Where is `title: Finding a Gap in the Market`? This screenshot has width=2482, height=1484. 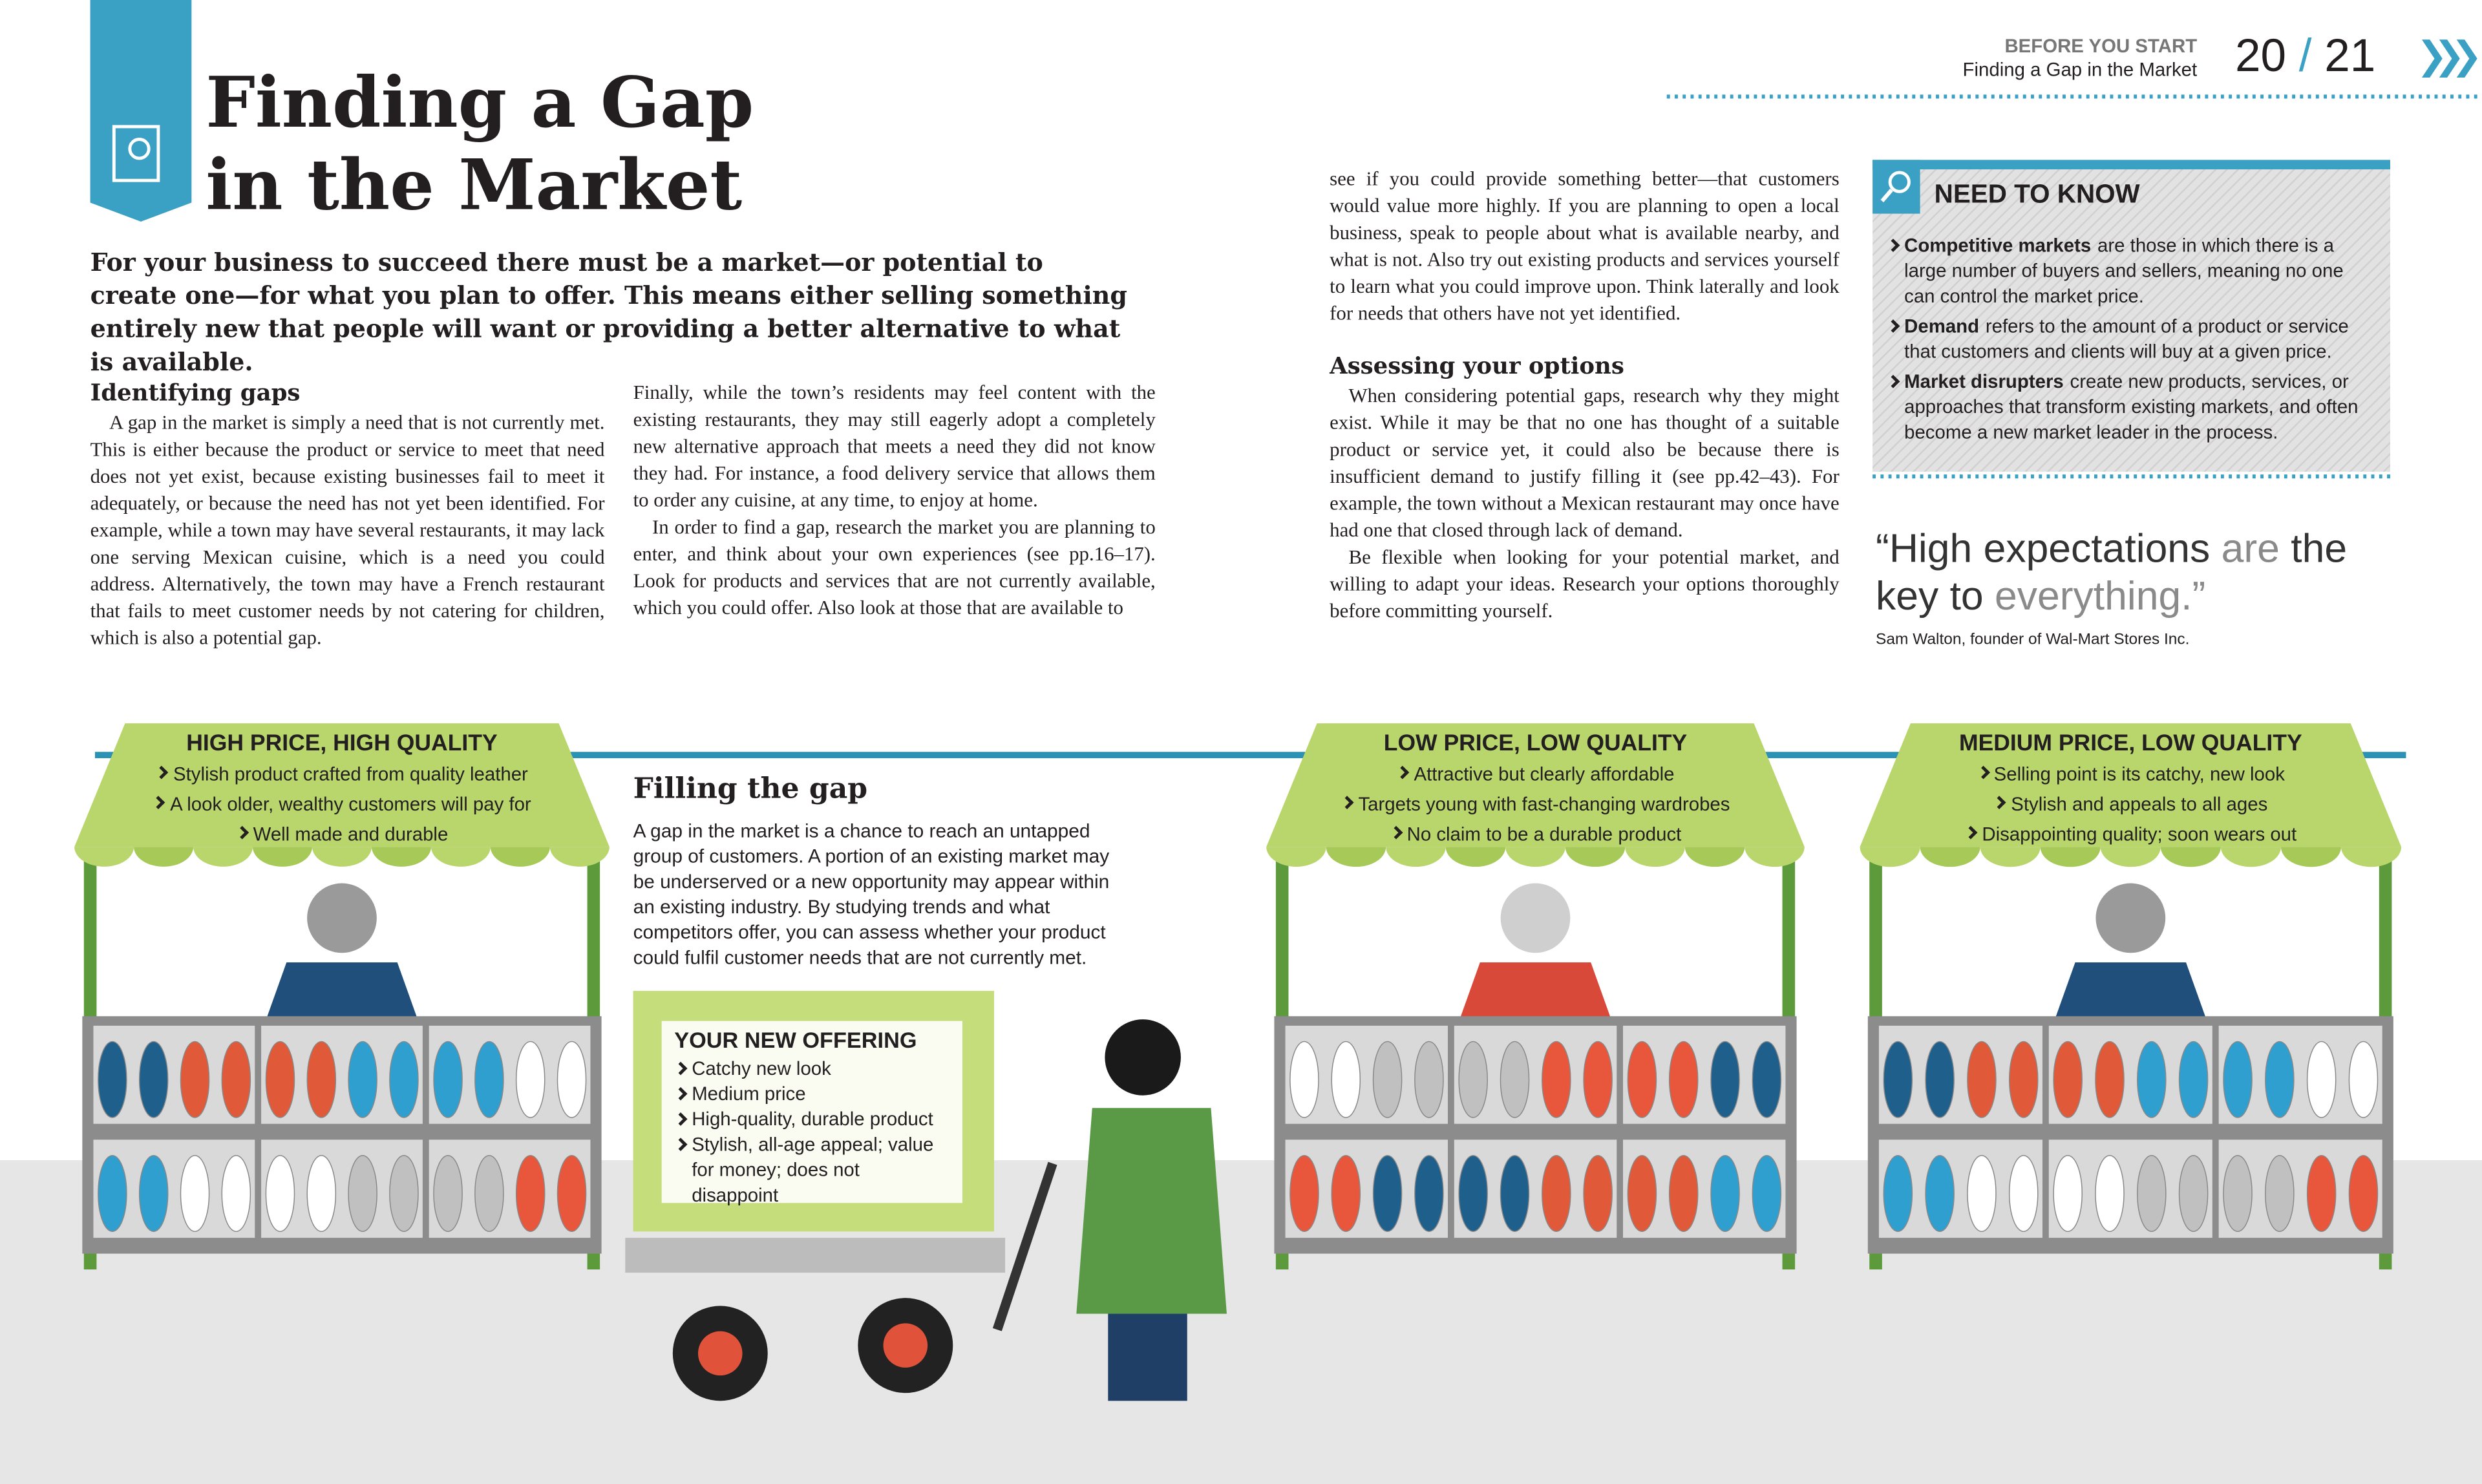 title: Finding a Gap in the Market is located at coordinates (480, 145).